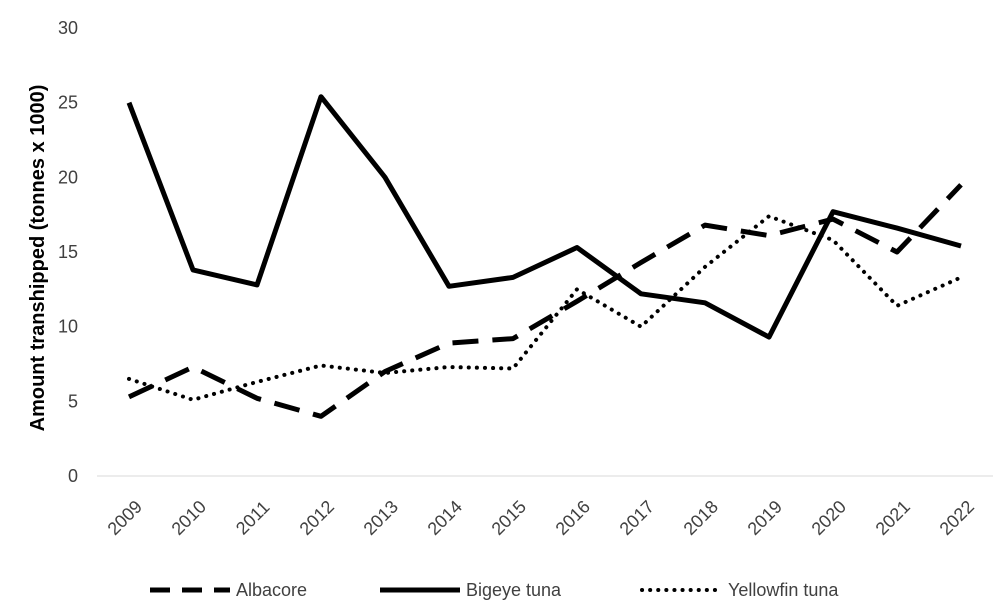  What do you see at coordinates (73, 401) in the screenshot?
I see `y-tick-label: 5` at bounding box center [73, 401].